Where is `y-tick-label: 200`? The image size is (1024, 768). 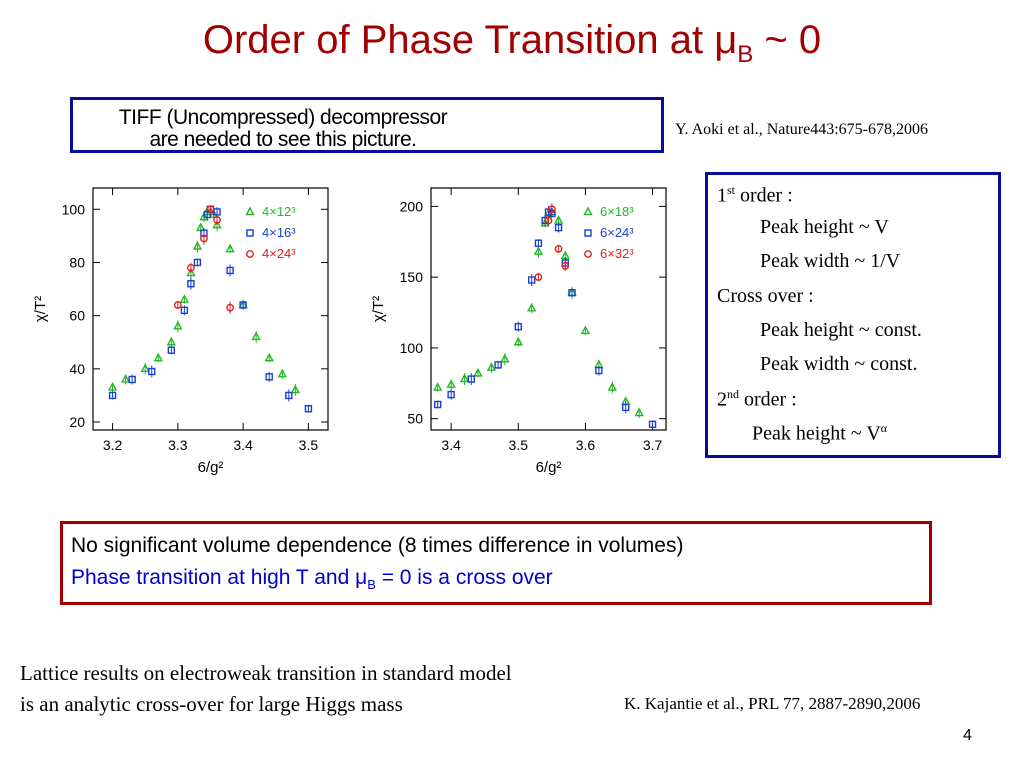
y-tick-label: 200 is located at coordinates (412, 206).